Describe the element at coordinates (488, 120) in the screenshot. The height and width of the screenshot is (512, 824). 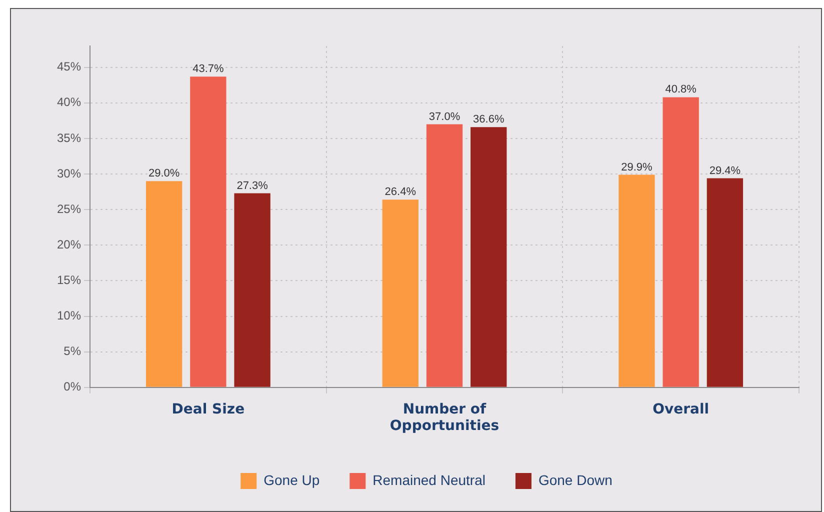
I see `data-label: 36.6%` at that location.